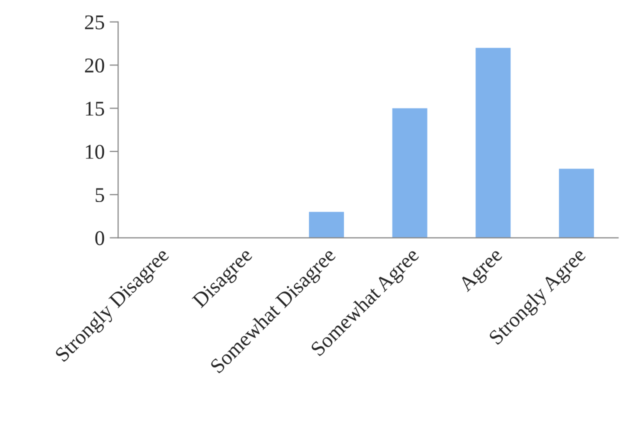 The width and height of the screenshot is (625, 430). What do you see at coordinates (94, 22) in the screenshot?
I see `y-tick-label: 25` at bounding box center [94, 22].